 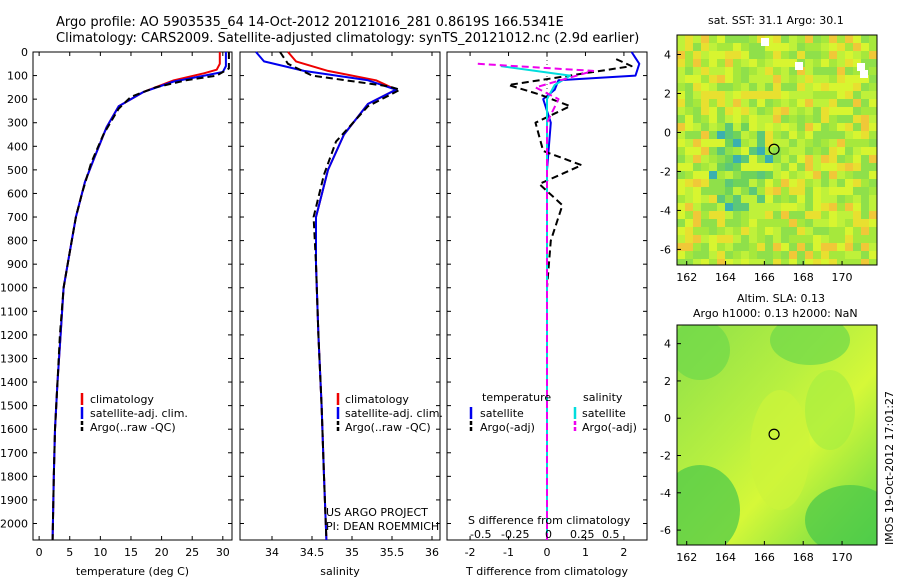 I want to click on map-x-tick-label: 166, so click(x=764, y=277).